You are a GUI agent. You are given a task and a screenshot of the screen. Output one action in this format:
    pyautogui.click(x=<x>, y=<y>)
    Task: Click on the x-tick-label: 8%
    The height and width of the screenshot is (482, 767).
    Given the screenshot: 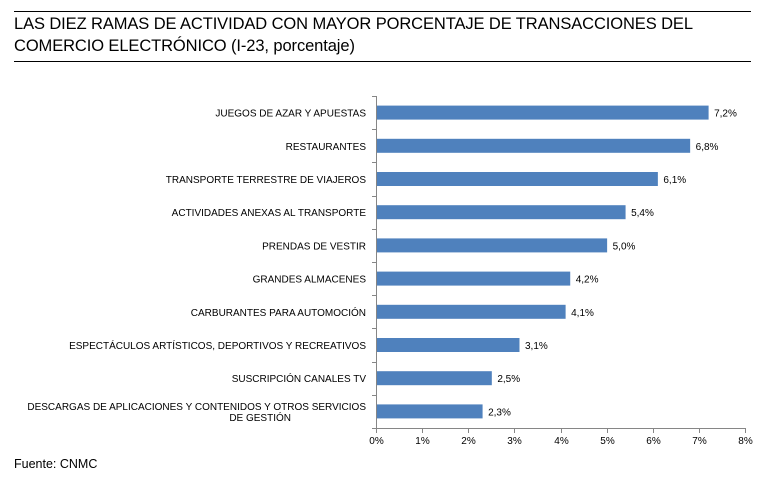 What is the action you would take?
    pyautogui.click(x=745, y=441)
    